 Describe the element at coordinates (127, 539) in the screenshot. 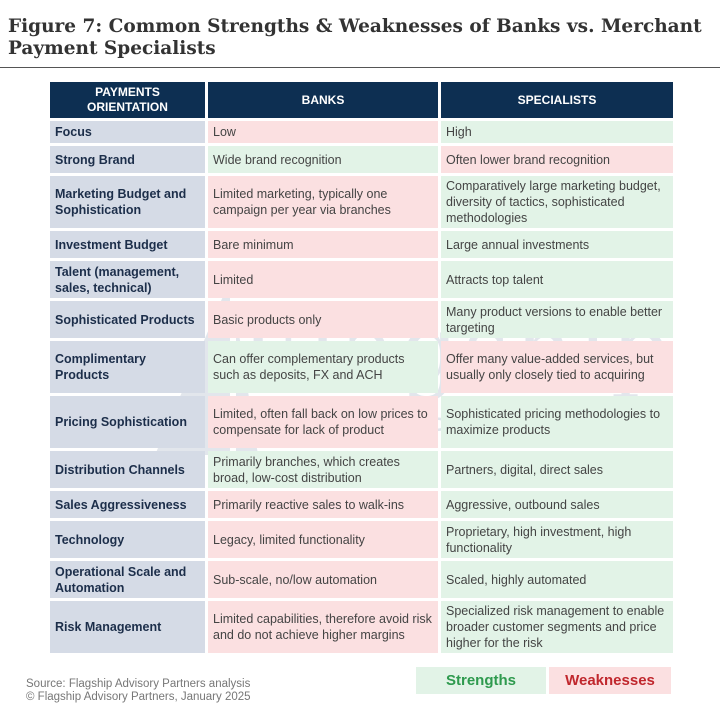

I see `row-label: Technology` at that location.